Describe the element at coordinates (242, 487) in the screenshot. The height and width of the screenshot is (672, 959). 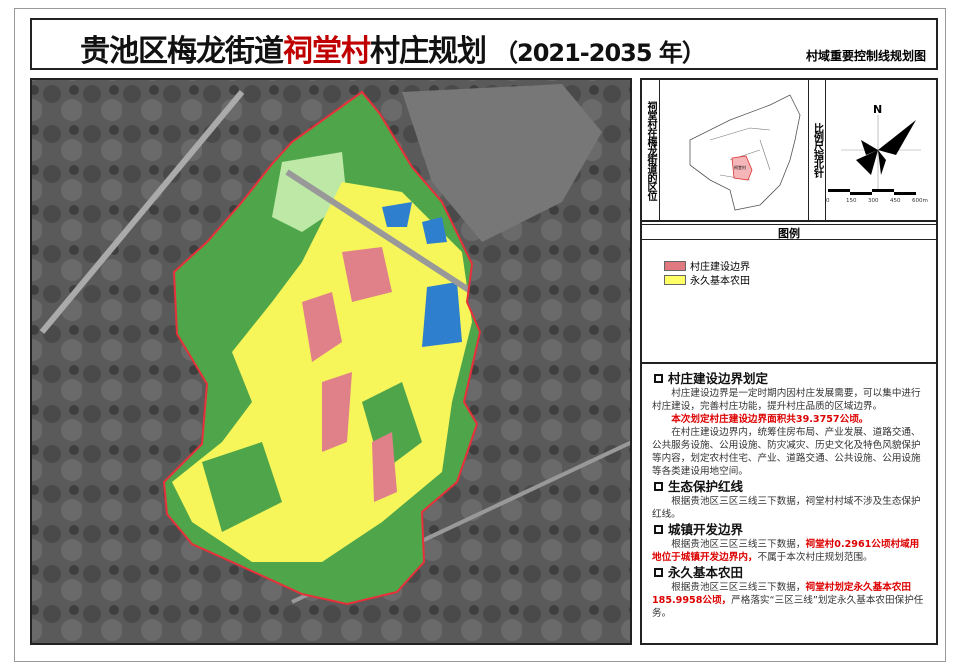
I see `forest-patch` at that location.